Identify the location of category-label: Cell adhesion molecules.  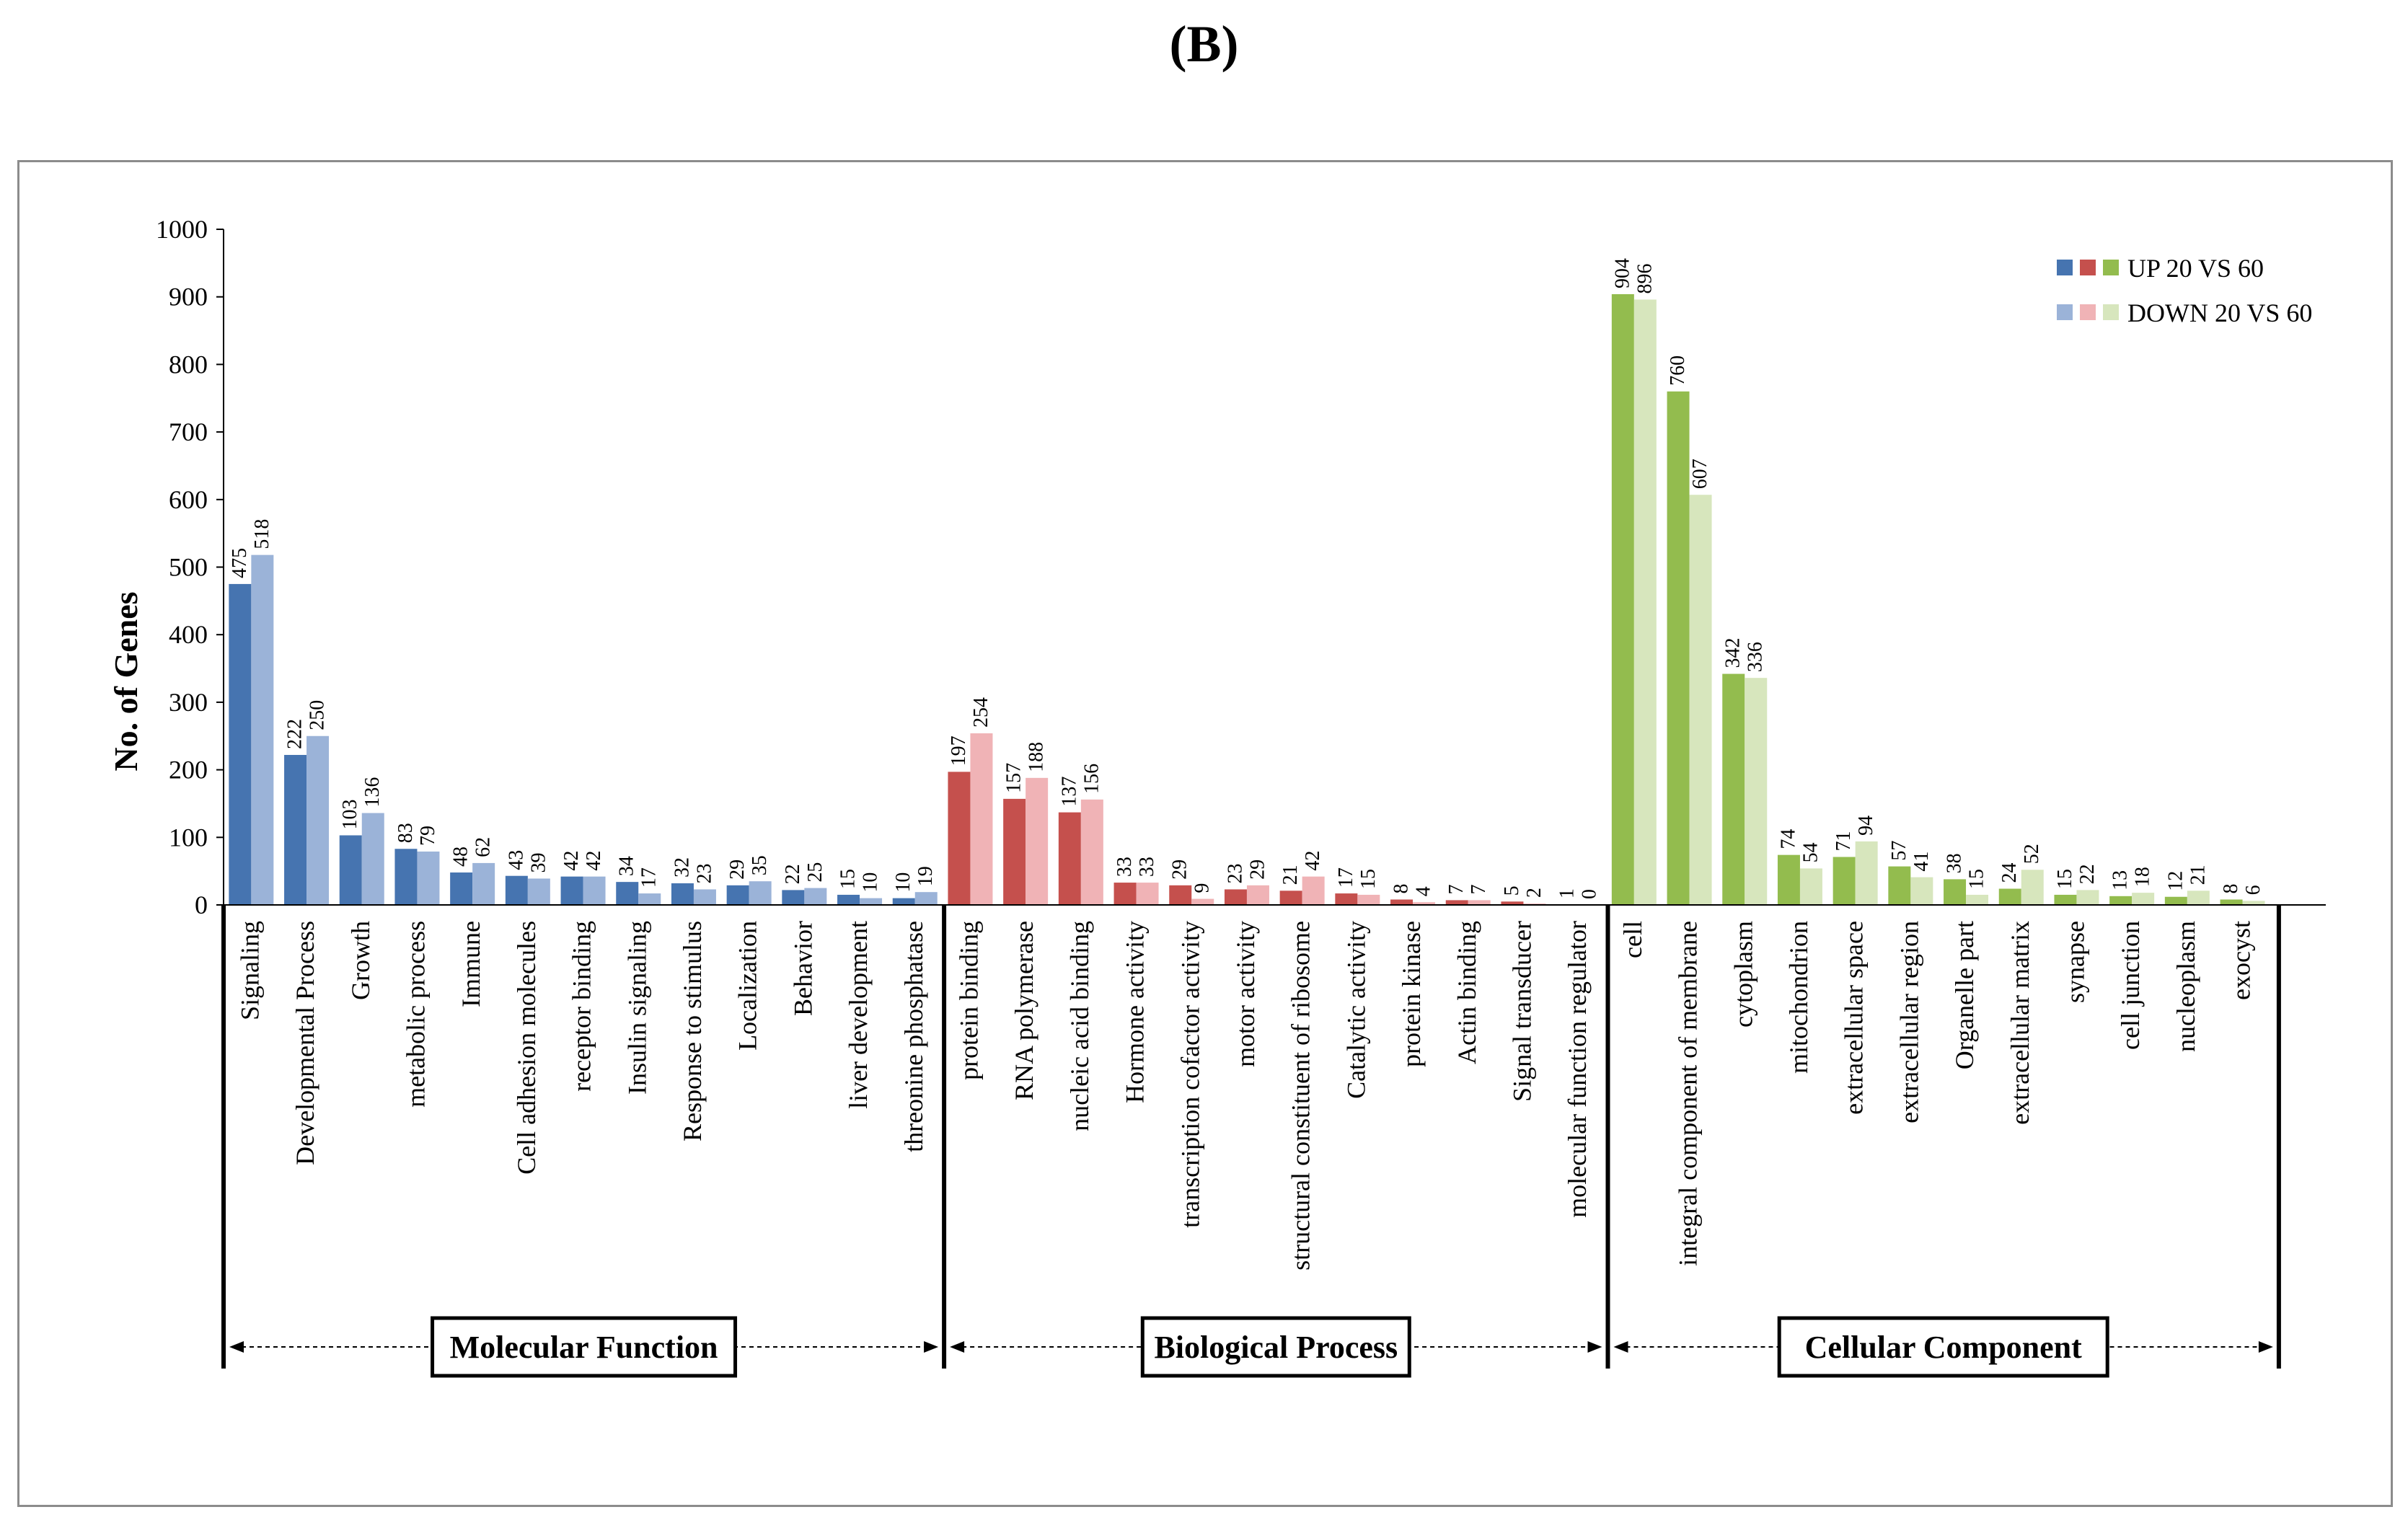
(526, 1048).